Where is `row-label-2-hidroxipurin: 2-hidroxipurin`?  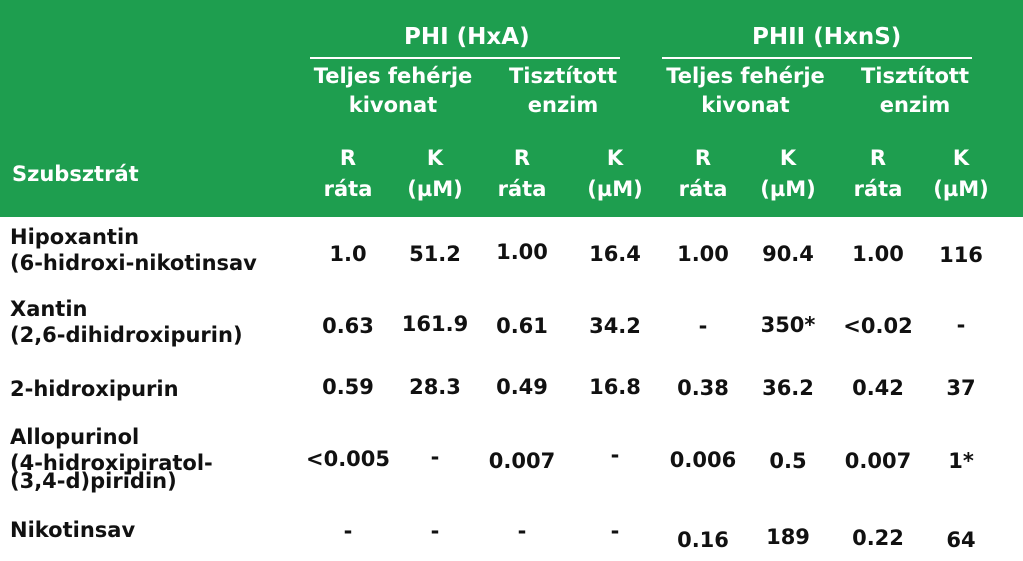 row-label-2-hidroxipurin: 2-hidroxipurin is located at coordinates (94, 389).